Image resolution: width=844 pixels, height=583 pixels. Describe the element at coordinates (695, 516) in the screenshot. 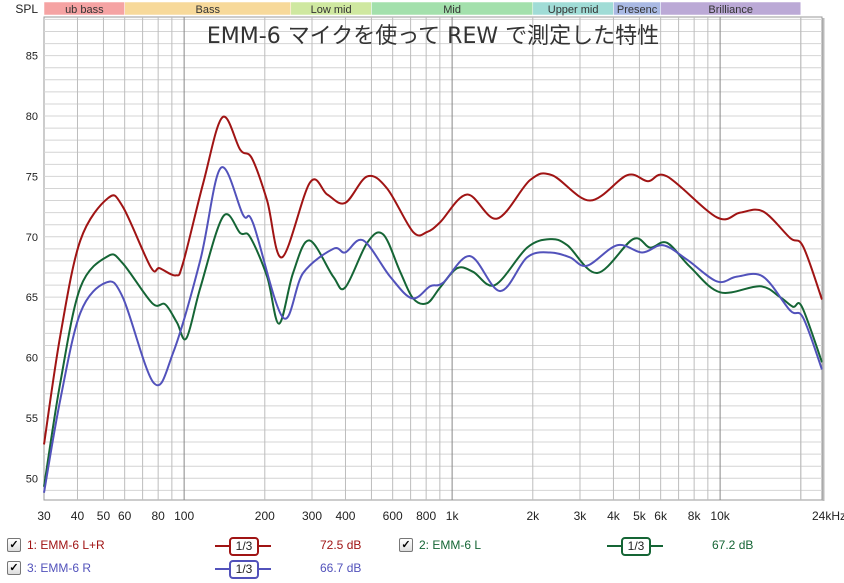

I see `x-tick-label: 8k` at that location.